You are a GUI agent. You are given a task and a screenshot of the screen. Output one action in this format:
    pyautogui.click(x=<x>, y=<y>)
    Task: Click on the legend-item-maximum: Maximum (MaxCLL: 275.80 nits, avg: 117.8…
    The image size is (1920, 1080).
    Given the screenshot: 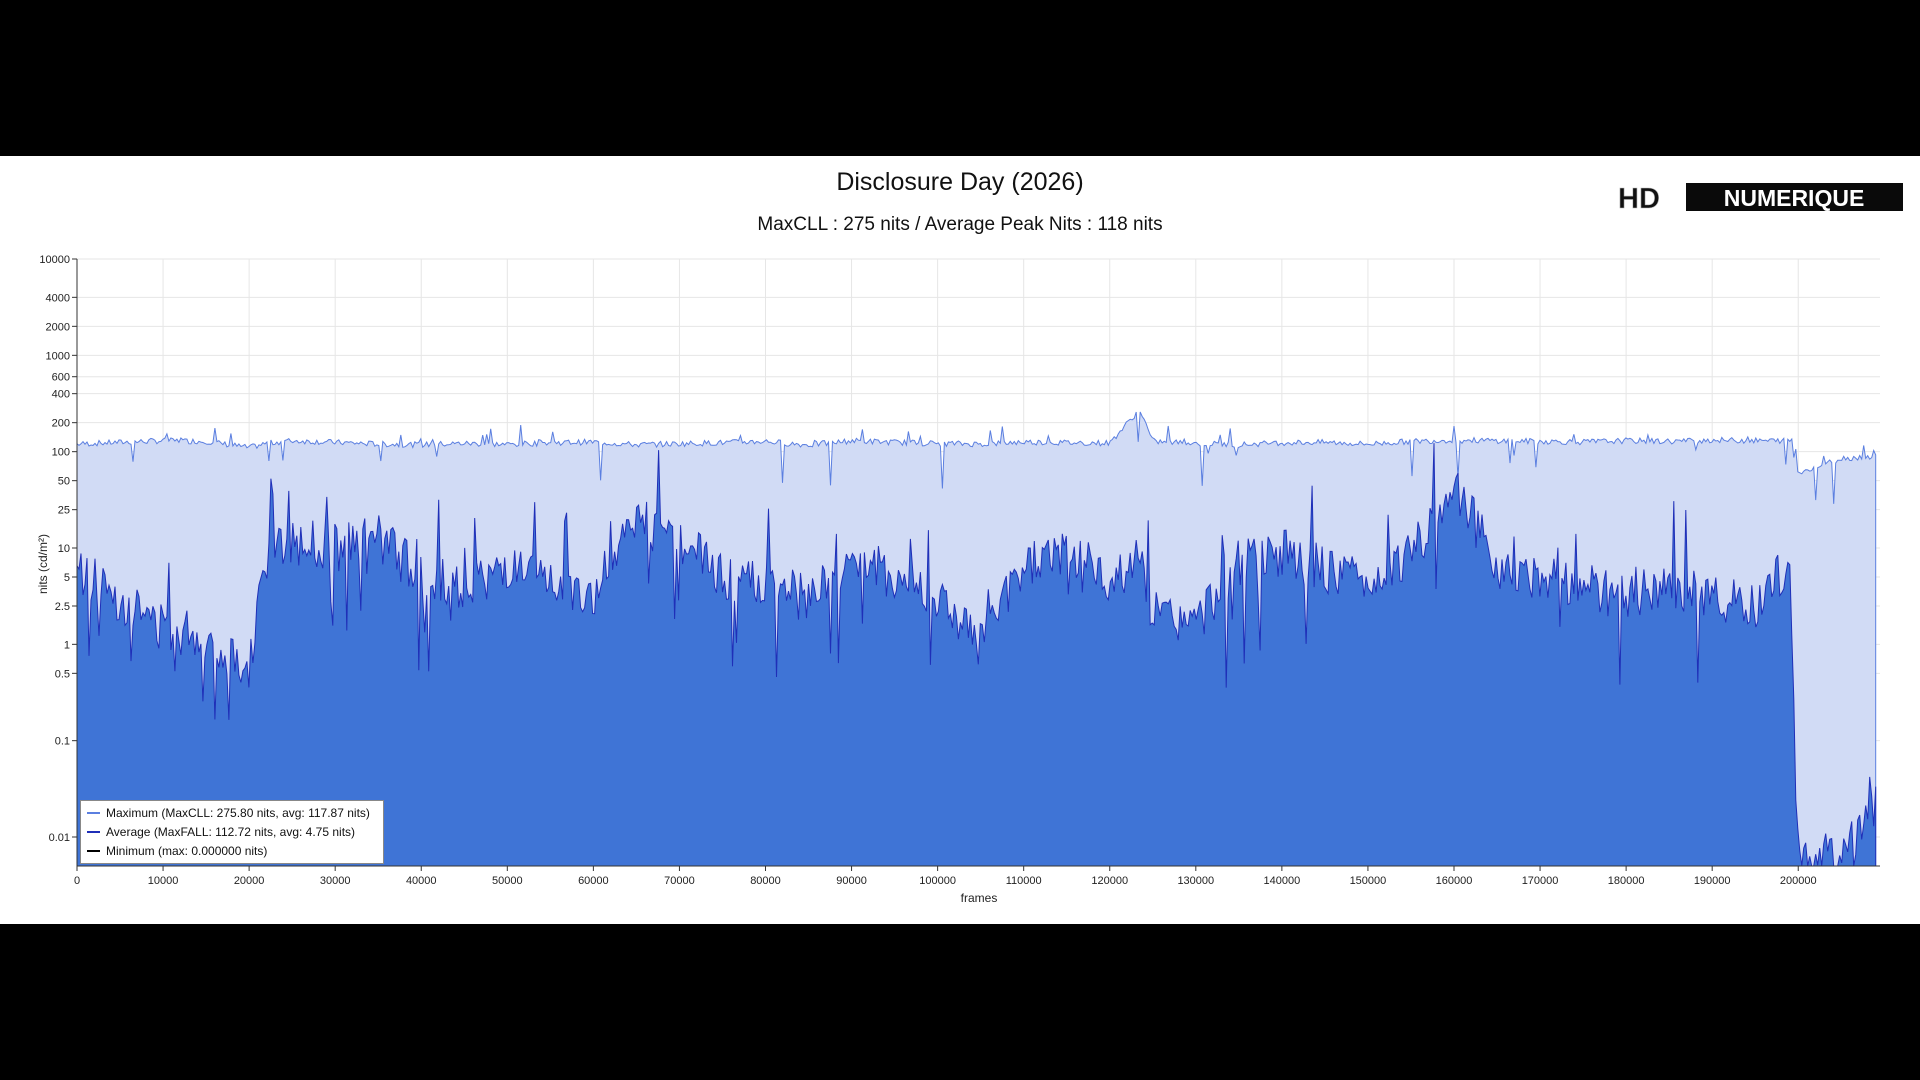 What is the action you would take?
    pyautogui.click(x=228, y=813)
    